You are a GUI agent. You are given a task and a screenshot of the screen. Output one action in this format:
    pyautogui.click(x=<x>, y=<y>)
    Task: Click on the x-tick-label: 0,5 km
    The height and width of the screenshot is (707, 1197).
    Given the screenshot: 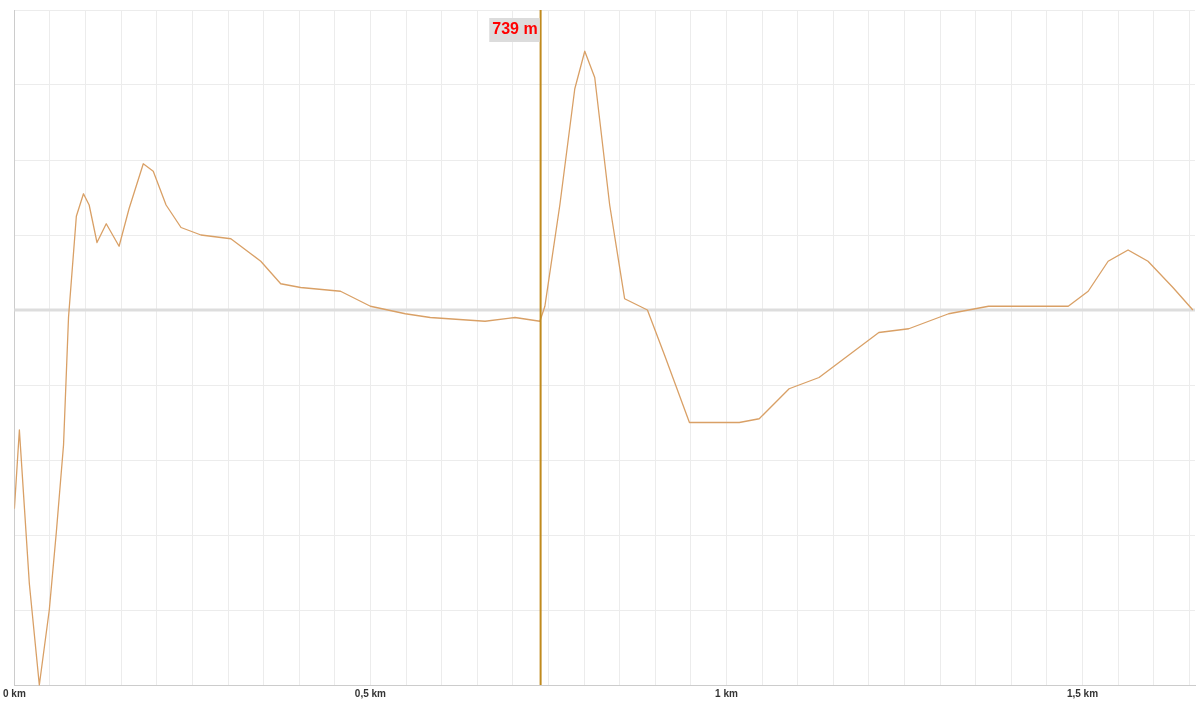 What is the action you would take?
    pyautogui.click(x=370, y=693)
    